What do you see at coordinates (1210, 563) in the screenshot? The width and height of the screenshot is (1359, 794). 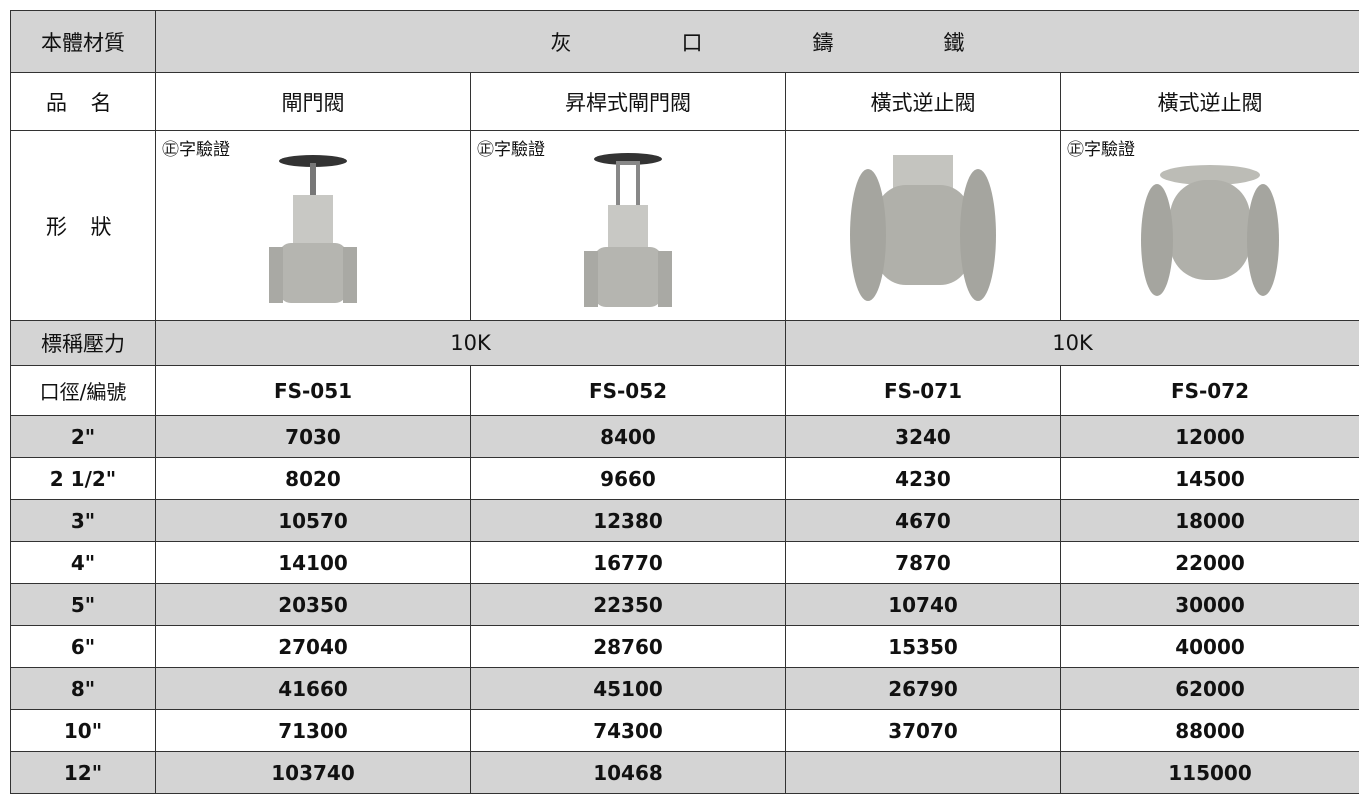 I see `price: 22000` at bounding box center [1210, 563].